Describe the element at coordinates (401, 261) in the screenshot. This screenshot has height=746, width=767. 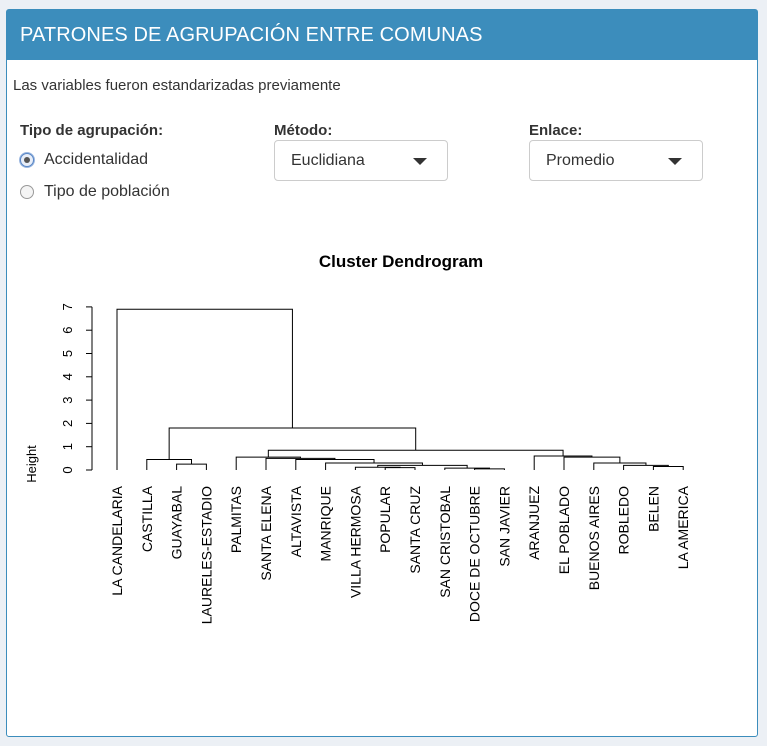
I see `chart-title: Cluster Dendrogram` at that location.